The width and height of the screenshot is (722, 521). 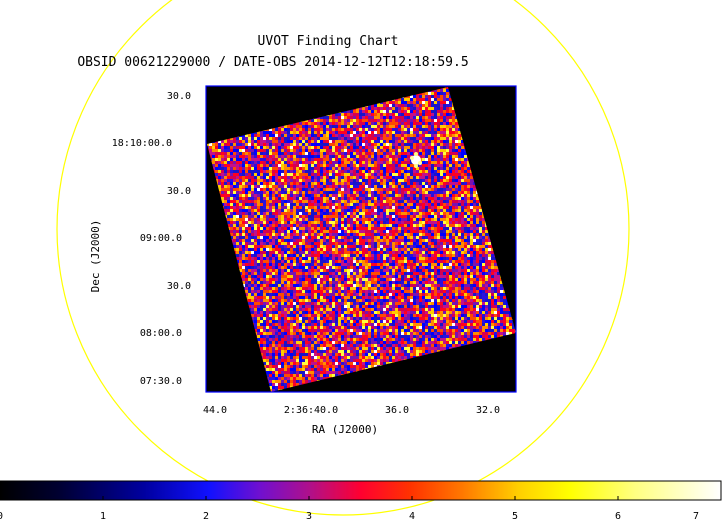 What do you see at coordinates (161, 333) in the screenshot?
I see `y-tick-label: 08:00.0` at bounding box center [161, 333].